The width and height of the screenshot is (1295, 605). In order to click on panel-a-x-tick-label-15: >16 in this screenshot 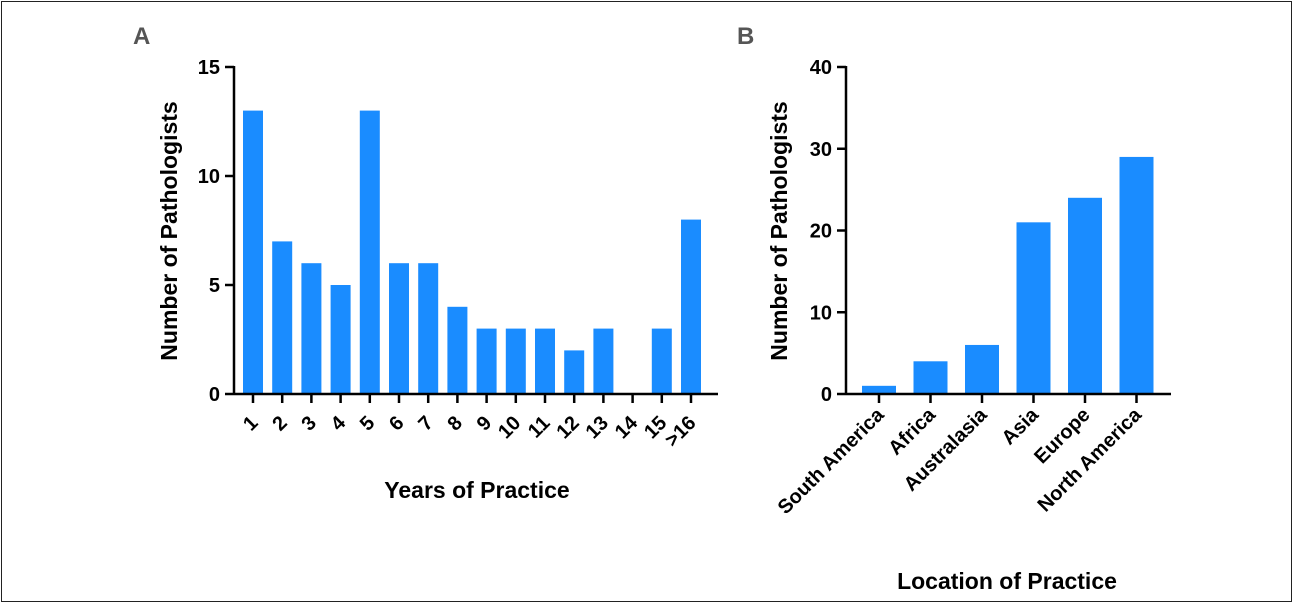, I will do `click(681, 432)`.